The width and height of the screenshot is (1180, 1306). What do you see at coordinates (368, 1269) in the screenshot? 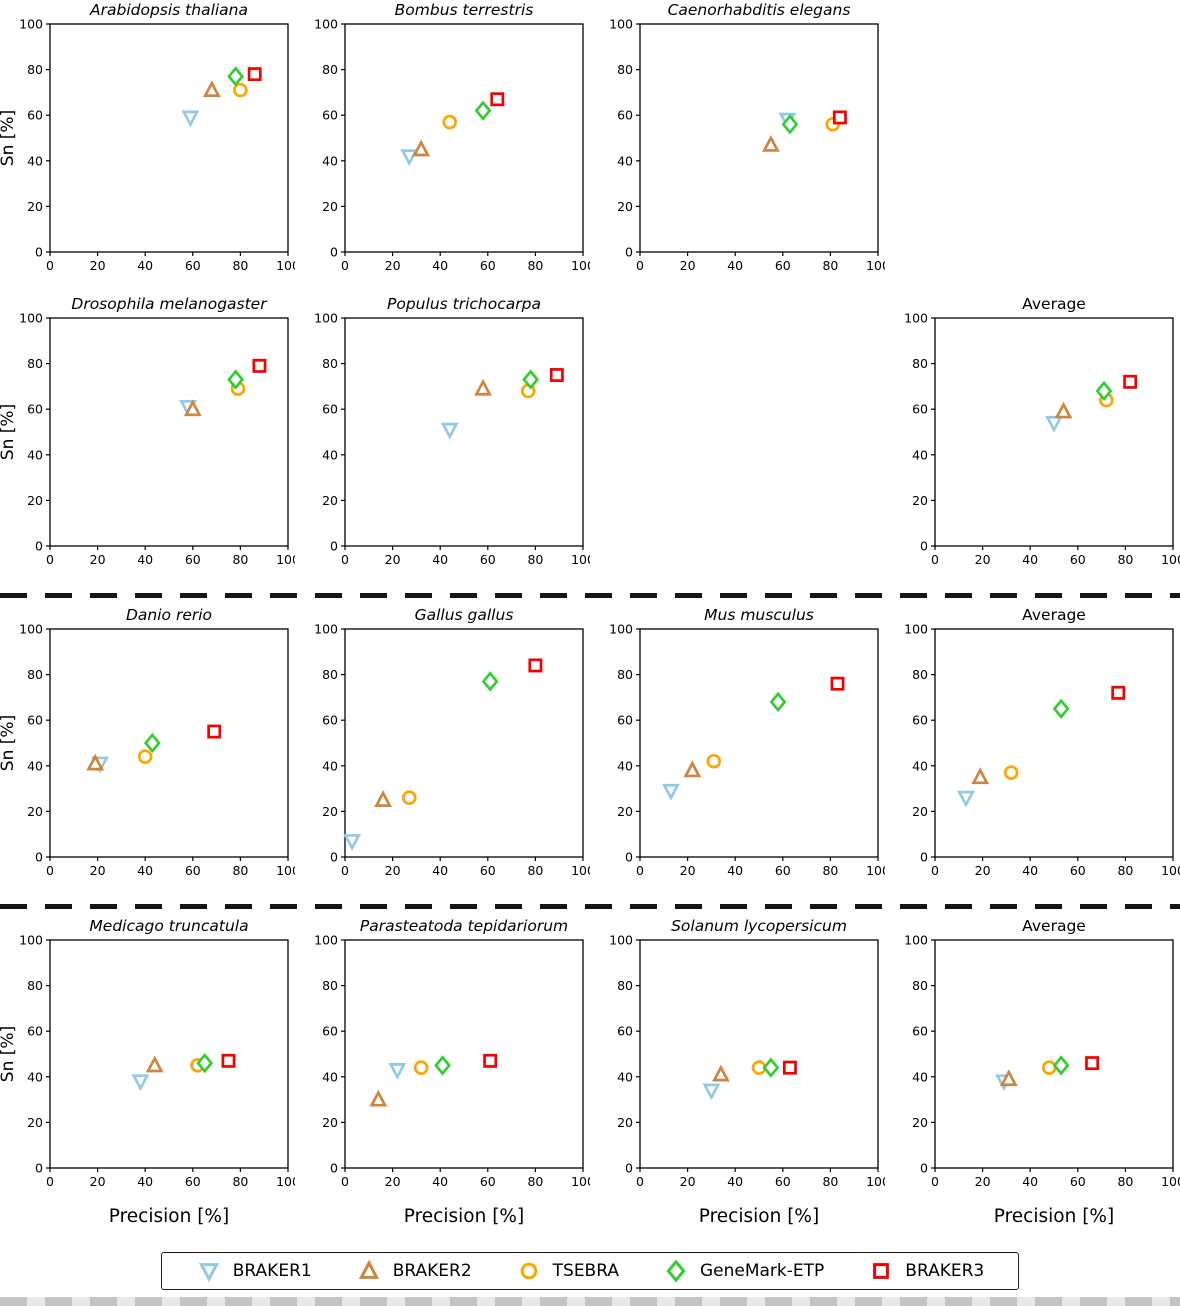
I see `triangle-up-icon` at bounding box center [368, 1269].